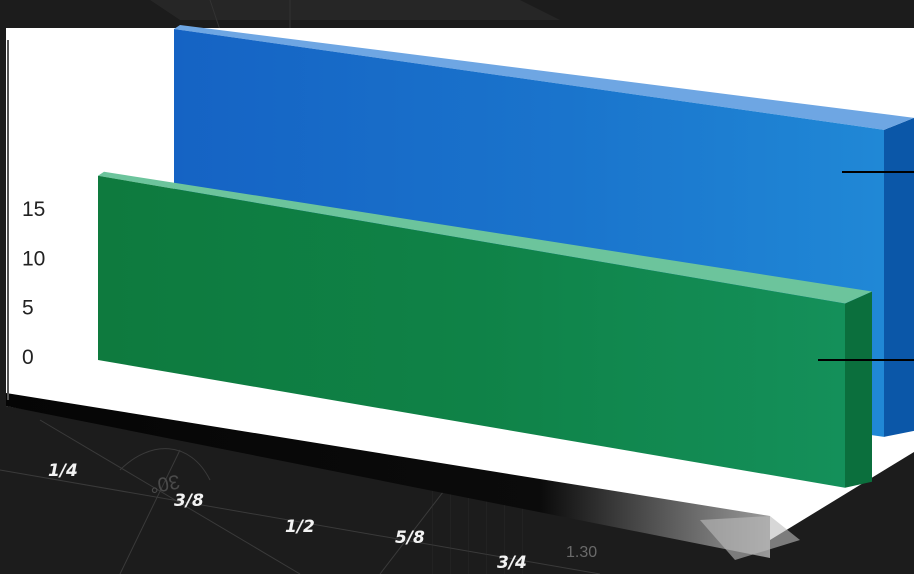 This screenshot has height=574, width=914. I want to click on y-tick-label: 10, so click(33, 258).